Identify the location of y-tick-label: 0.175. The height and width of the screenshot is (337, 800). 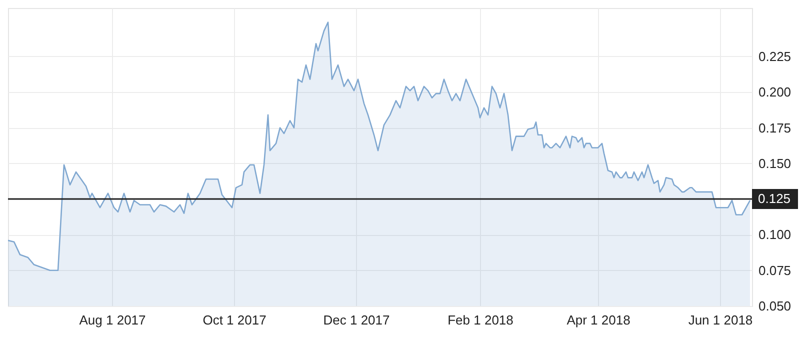
(775, 128).